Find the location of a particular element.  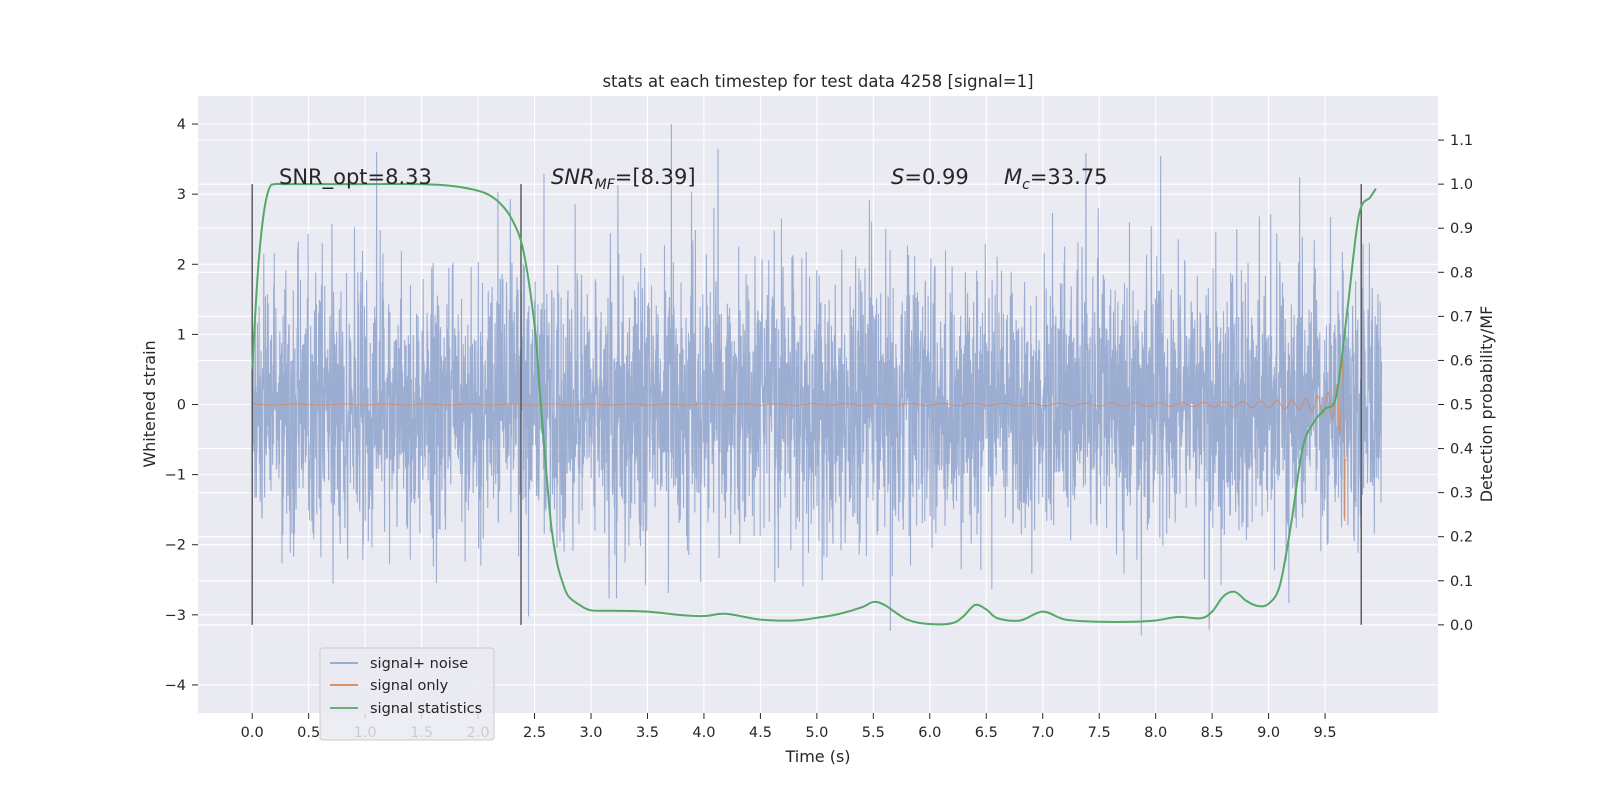

annotation-mc: Mc=33.75 is located at coordinates (1056, 179).